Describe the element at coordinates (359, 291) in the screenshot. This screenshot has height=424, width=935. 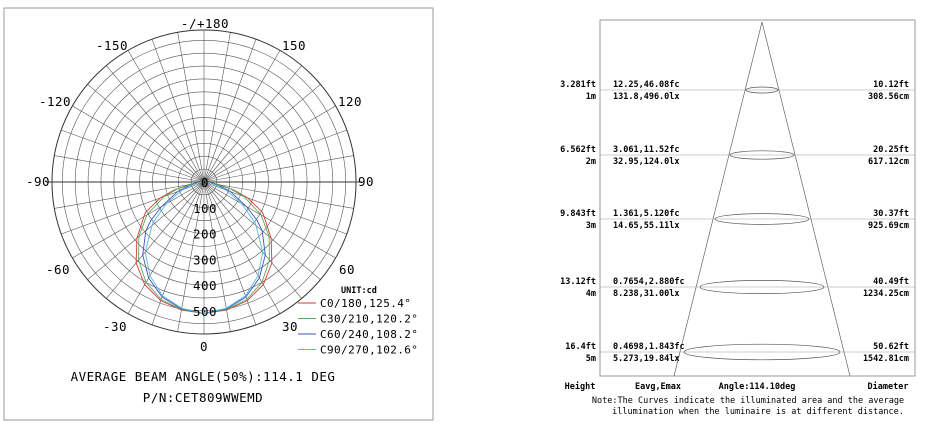
I see `unit-label: UNIT:cd` at that location.